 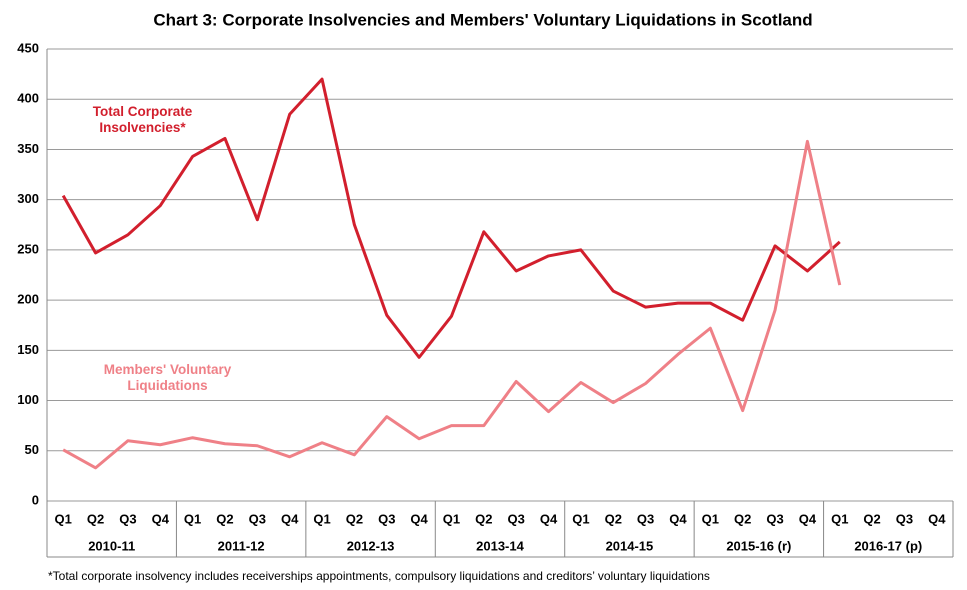 What do you see at coordinates (32, 449) in the screenshot?
I see `y-tick-label: 50` at bounding box center [32, 449].